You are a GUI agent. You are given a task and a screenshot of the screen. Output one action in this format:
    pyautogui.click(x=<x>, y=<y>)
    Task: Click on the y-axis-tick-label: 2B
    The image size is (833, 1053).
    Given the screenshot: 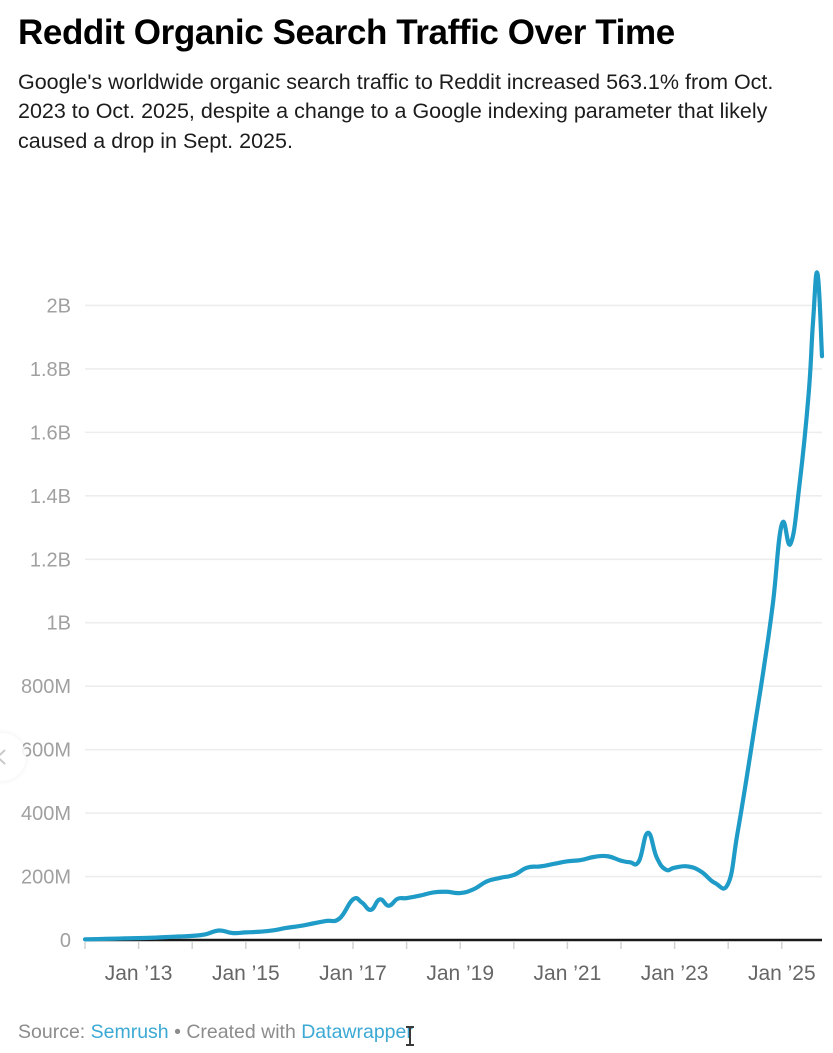 What is the action you would take?
    pyautogui.click(x=59, y=306)
    